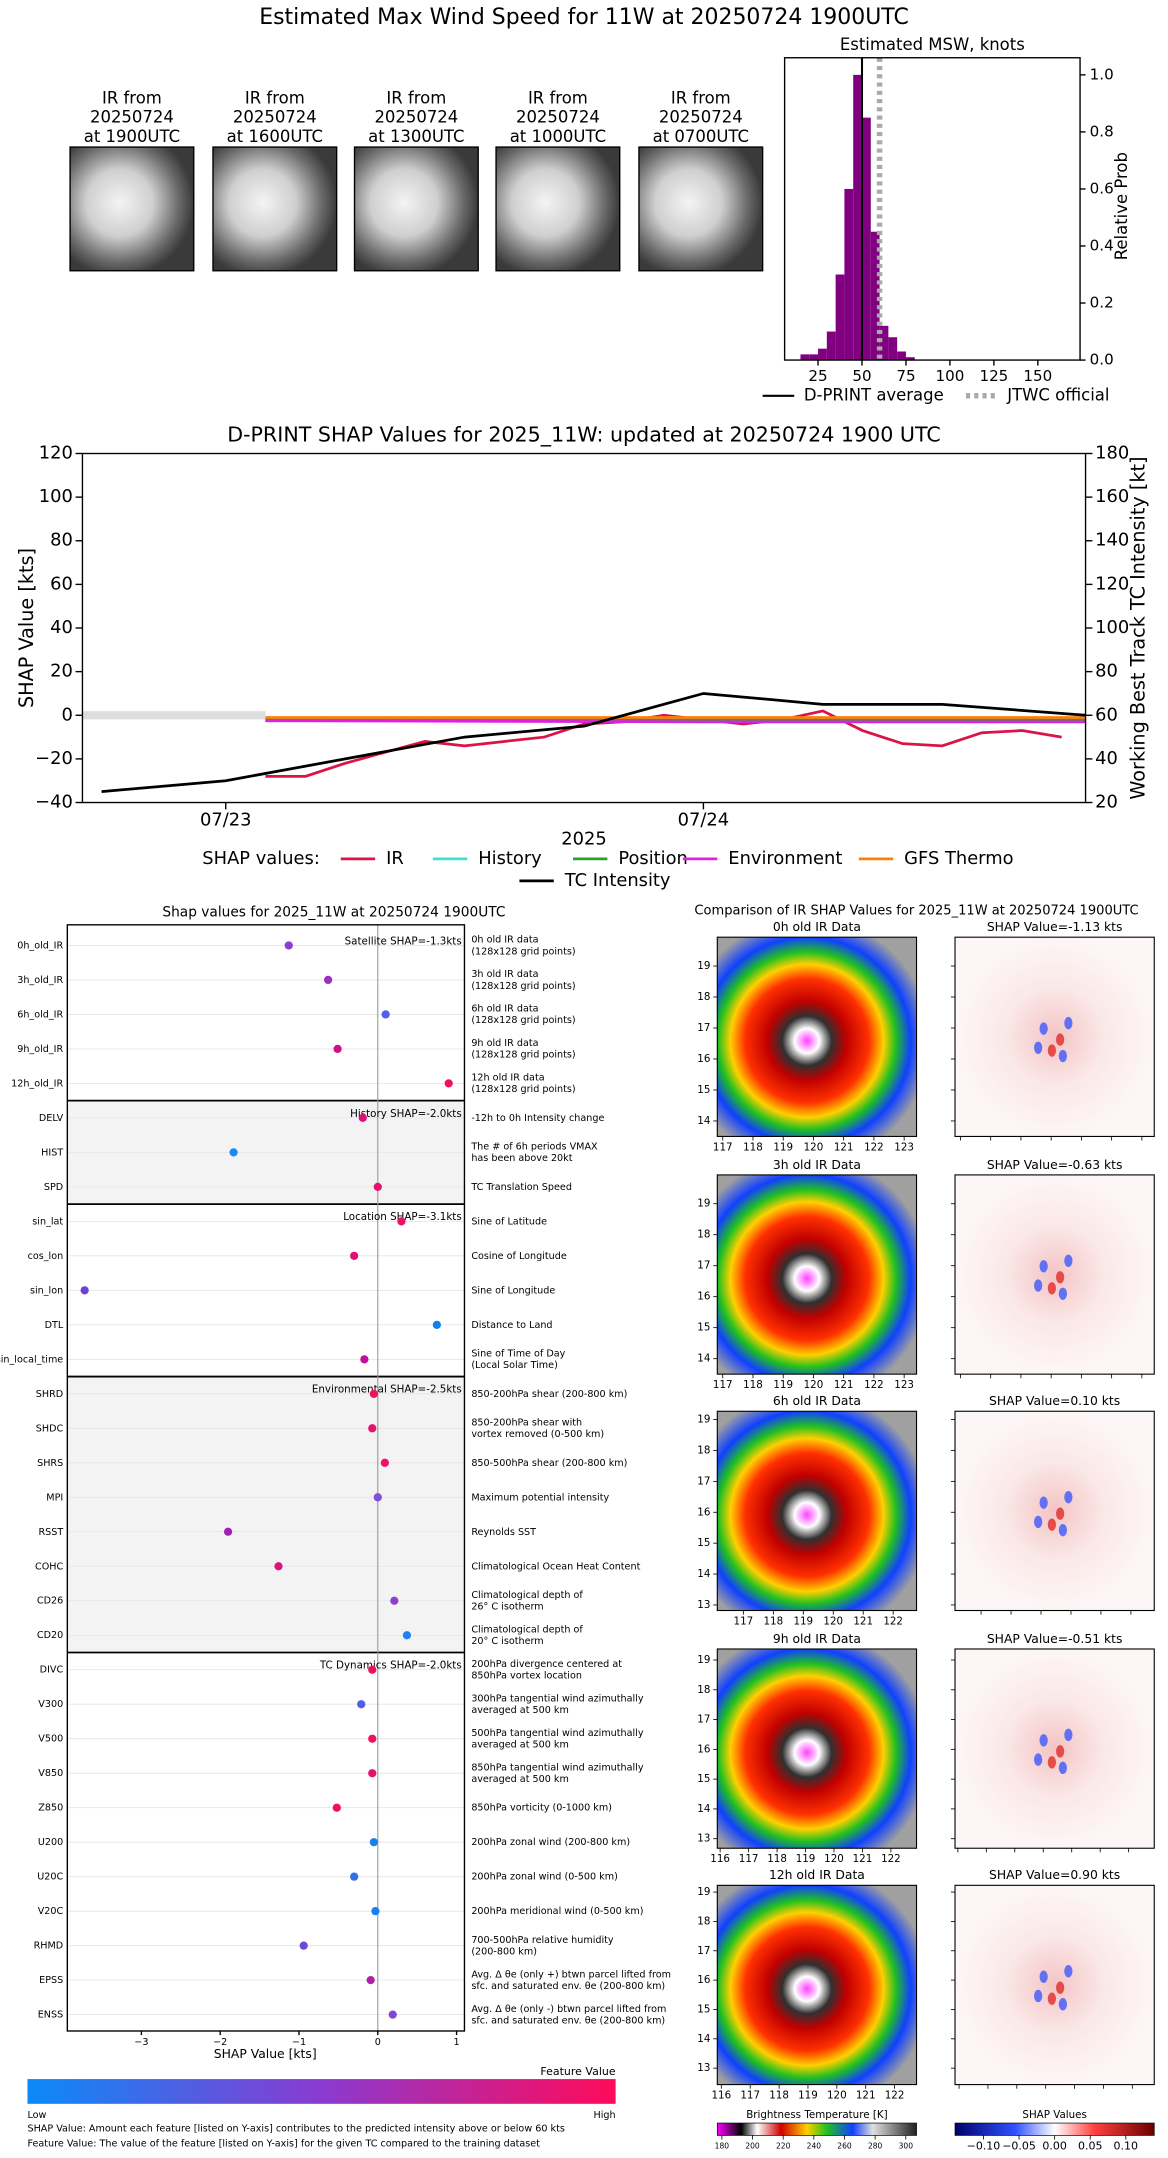  Describe the element at coordinates (509, 1221) in the screenshot. I see `feature-description: Sine of Latitude` at that location.